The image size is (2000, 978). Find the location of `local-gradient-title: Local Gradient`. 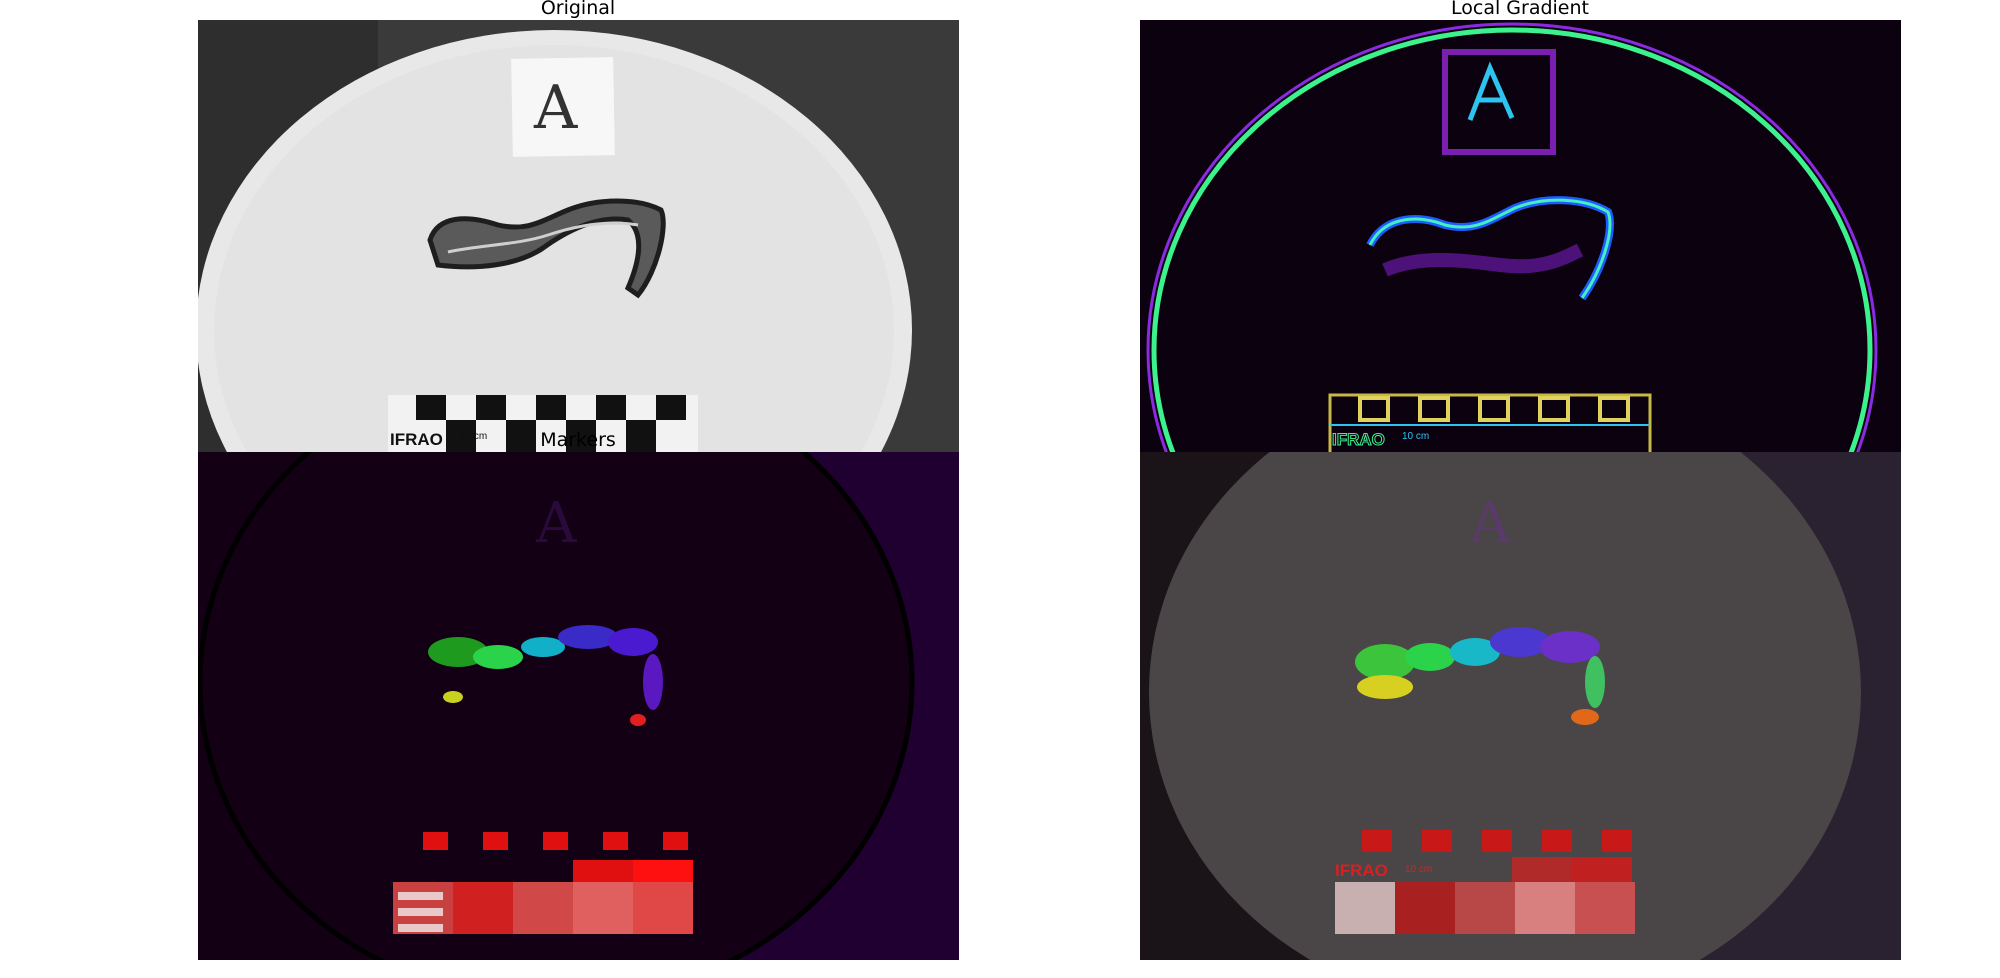

local-gradient-title: Local Gradient is located at coordinates (1520, 9).